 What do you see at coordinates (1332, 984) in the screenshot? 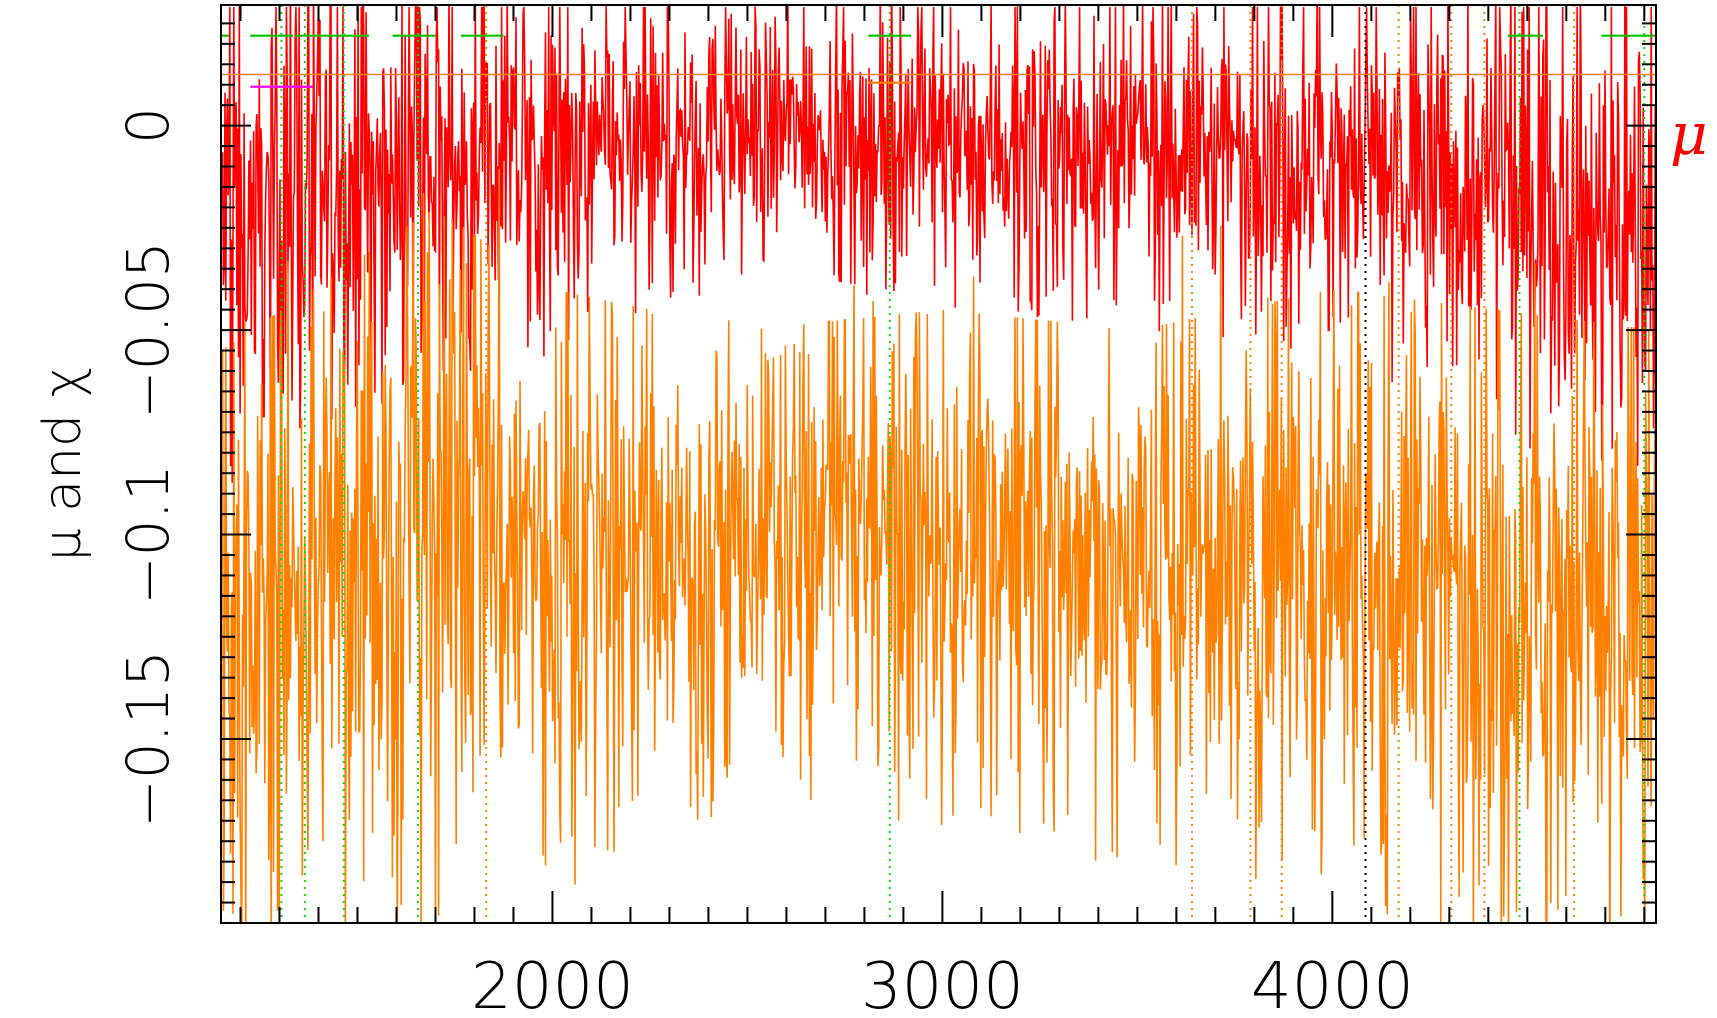
I see `x-tick-label: 4000` at bounding box center [1332, 984].